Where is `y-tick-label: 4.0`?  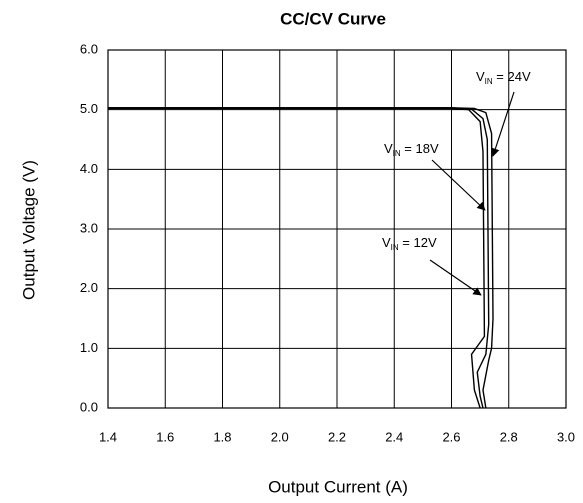 y-tick-label: 4.0 is located at coordinates (89, 168).